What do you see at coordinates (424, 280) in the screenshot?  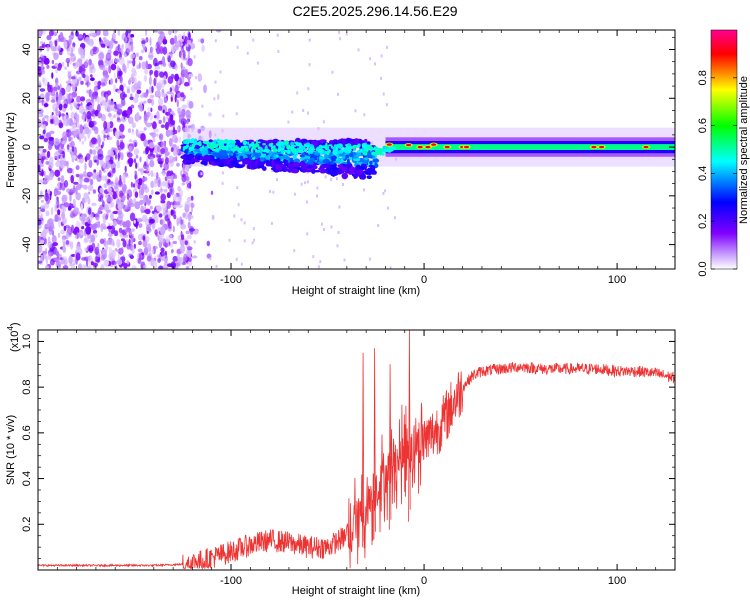 I see `x-tick-label: 0` at bounding box center [424, 280].